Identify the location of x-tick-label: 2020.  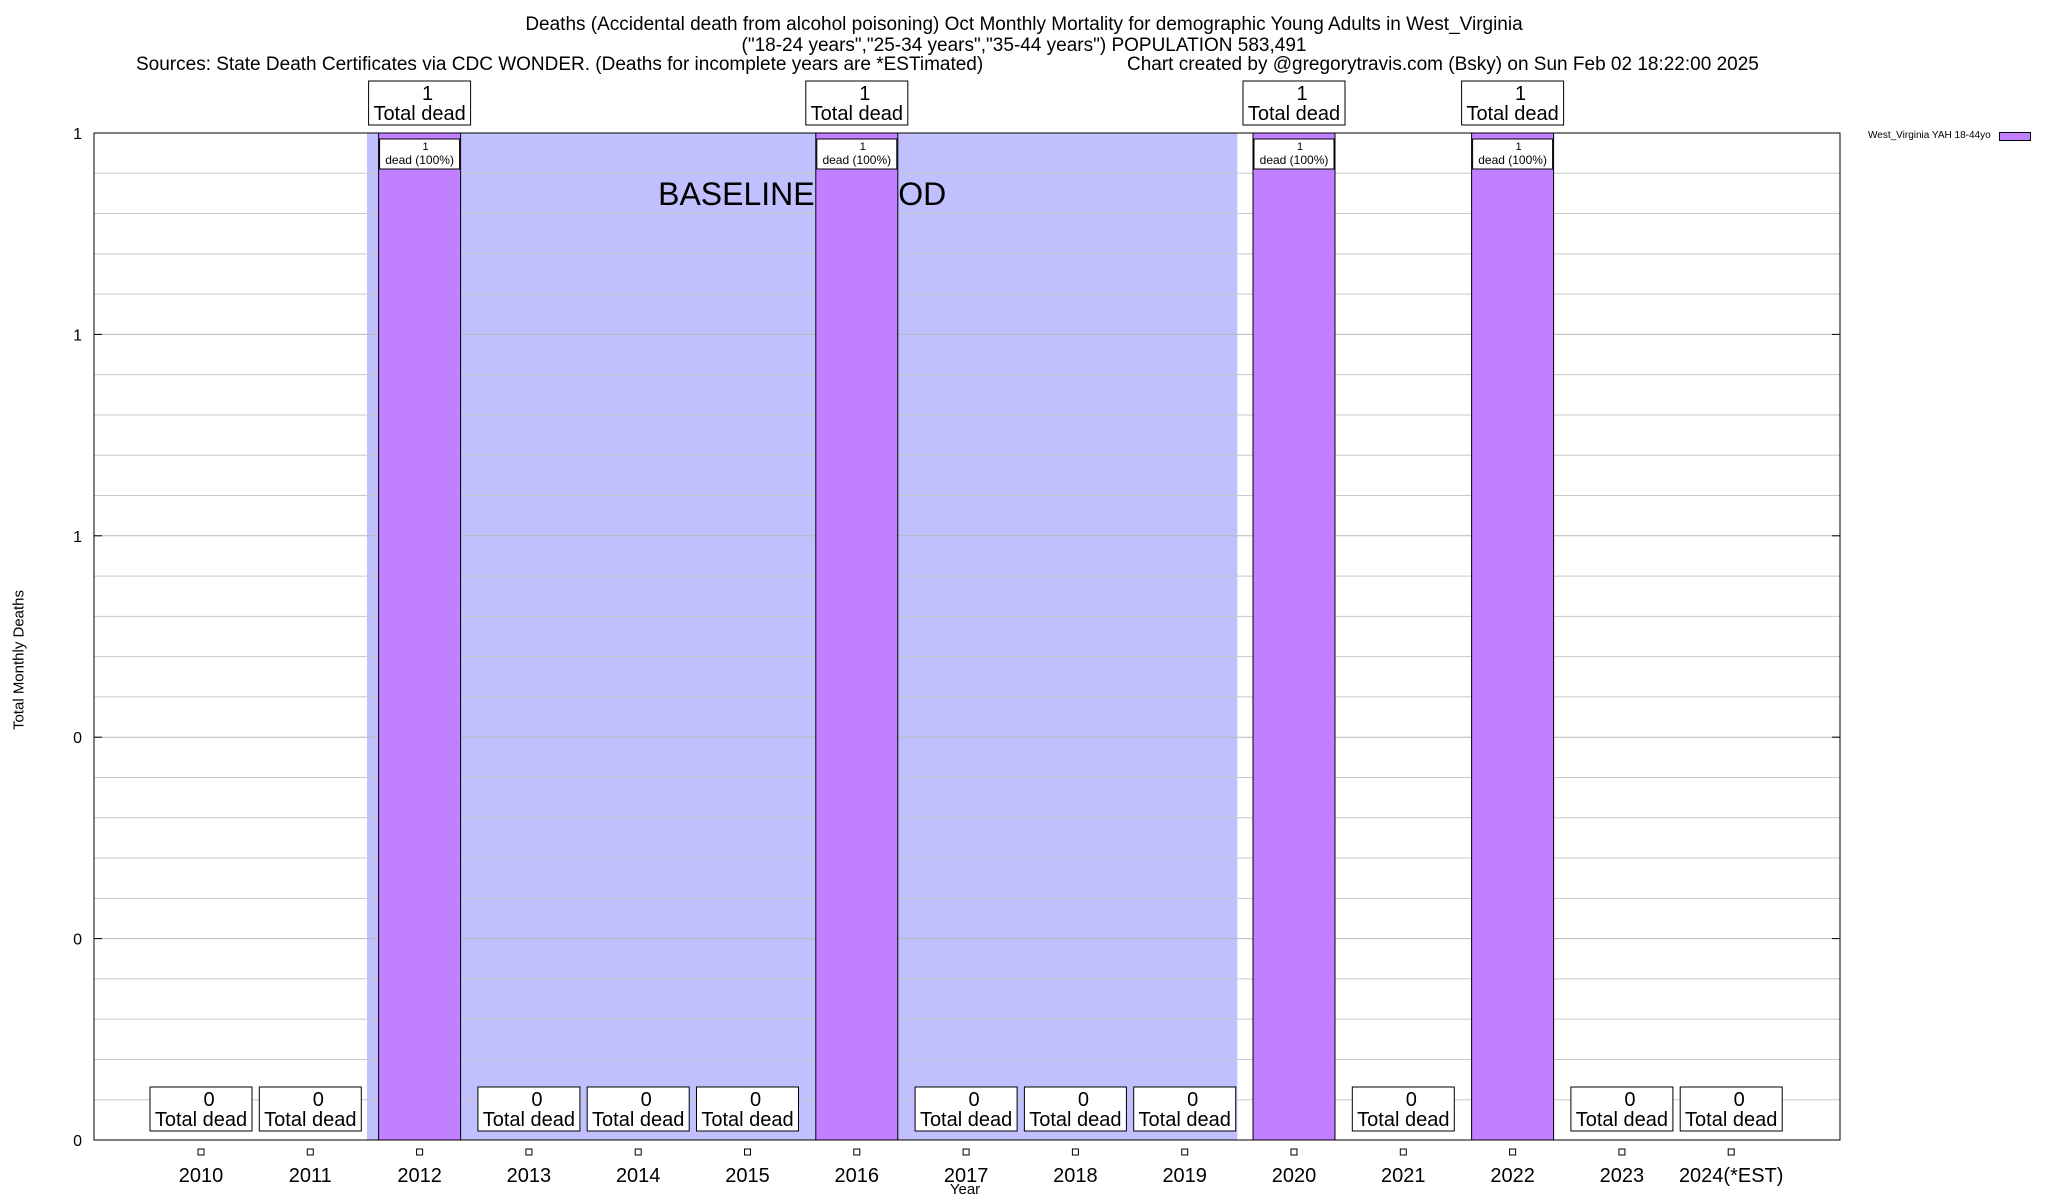
(1294, 1176).